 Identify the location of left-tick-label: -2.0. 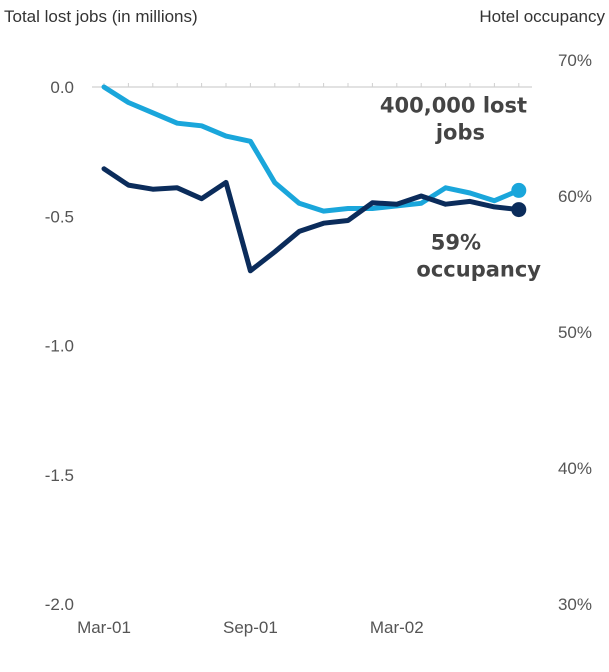
(59, 604).